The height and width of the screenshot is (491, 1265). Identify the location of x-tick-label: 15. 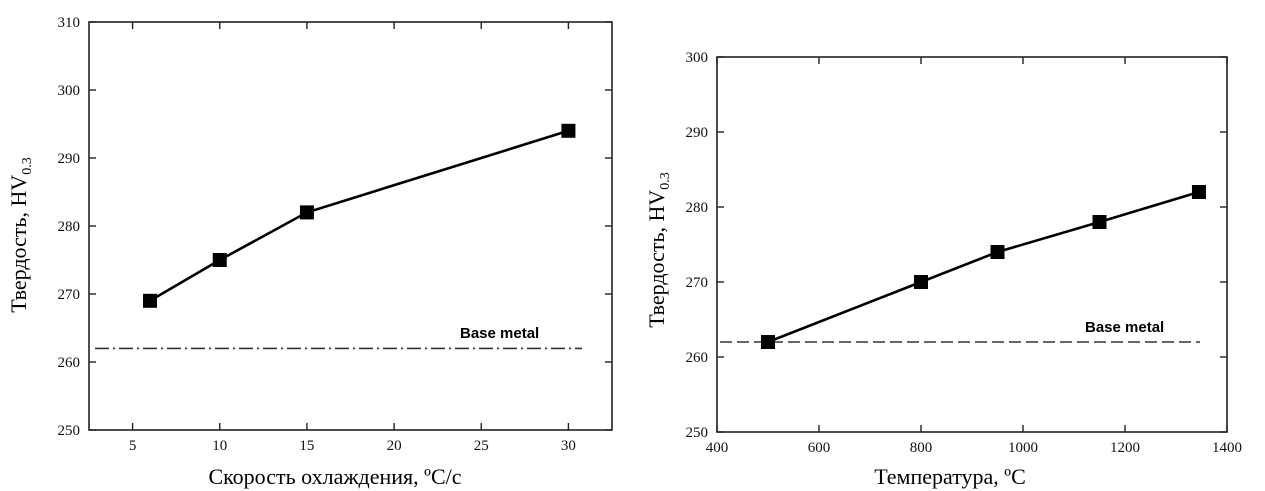
(306, 446).